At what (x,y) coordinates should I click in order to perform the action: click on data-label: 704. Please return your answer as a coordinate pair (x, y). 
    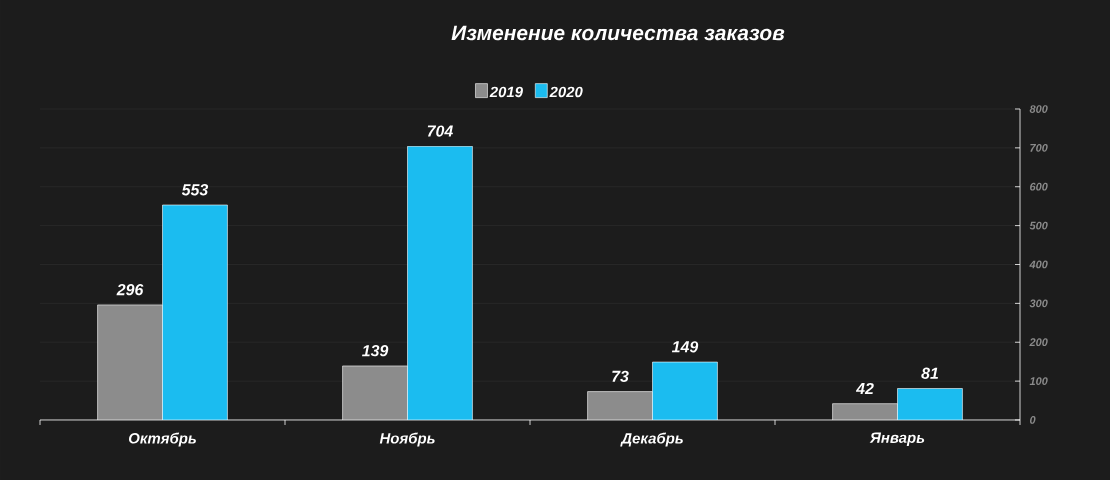
    Looking at the image, I should click on (440, 131).